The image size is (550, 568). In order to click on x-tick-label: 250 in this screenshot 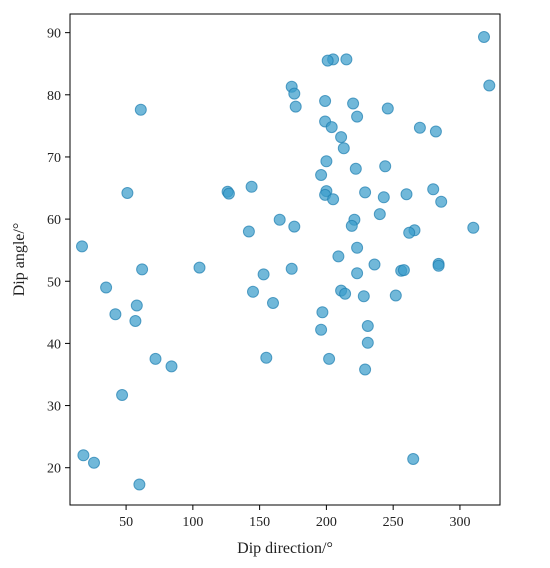, I will do `click(393, 522)`.